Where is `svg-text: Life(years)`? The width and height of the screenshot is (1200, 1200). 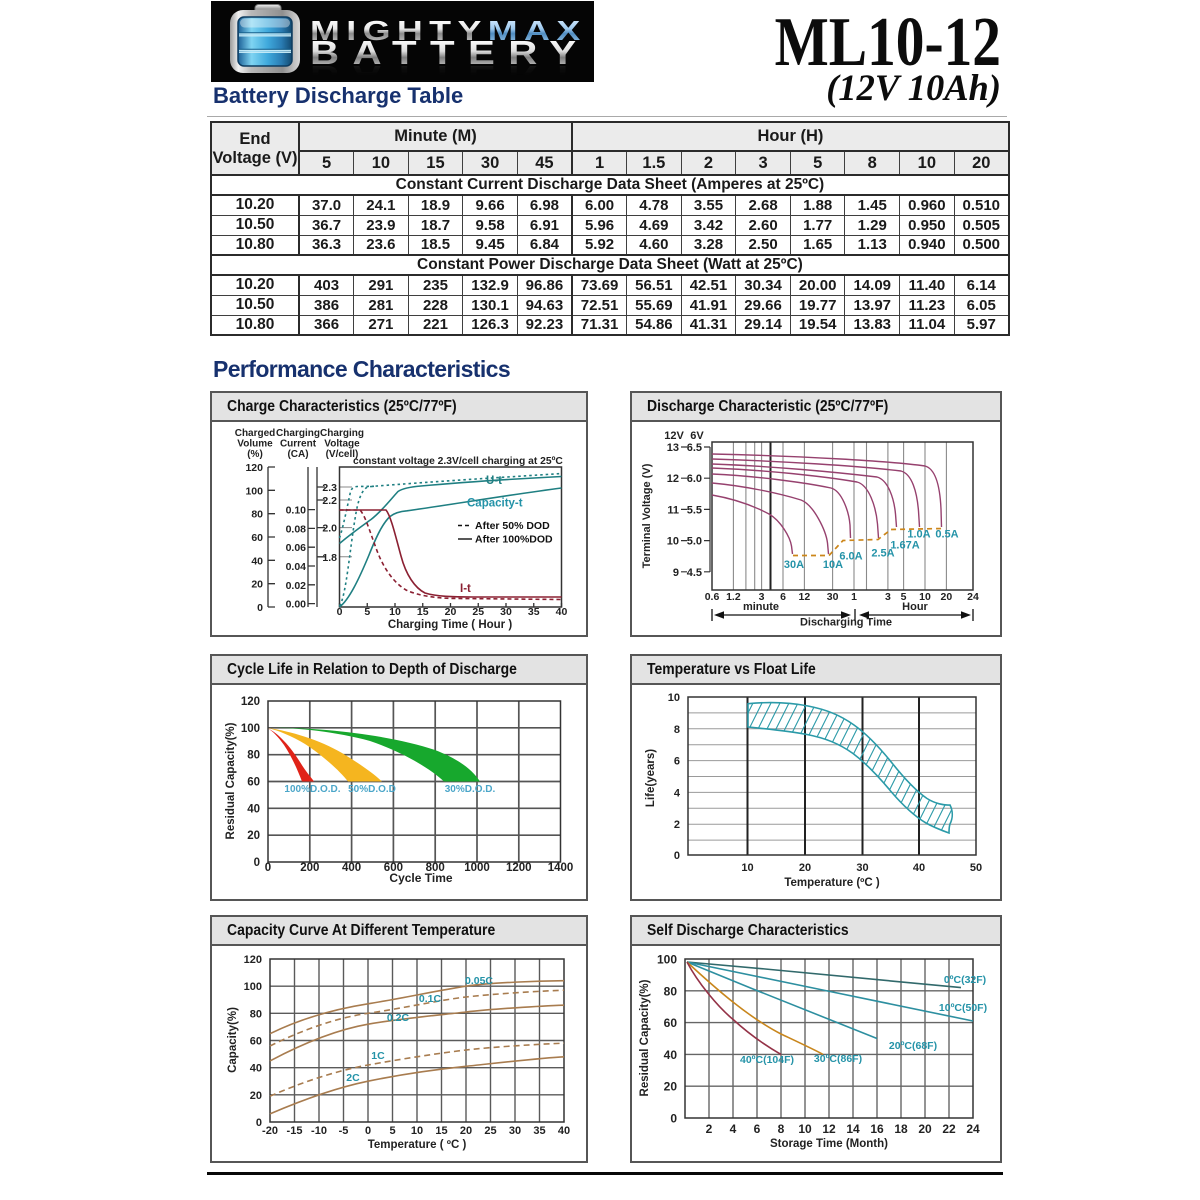 svg-text: Life(years) is located at coordinates (651, 778).